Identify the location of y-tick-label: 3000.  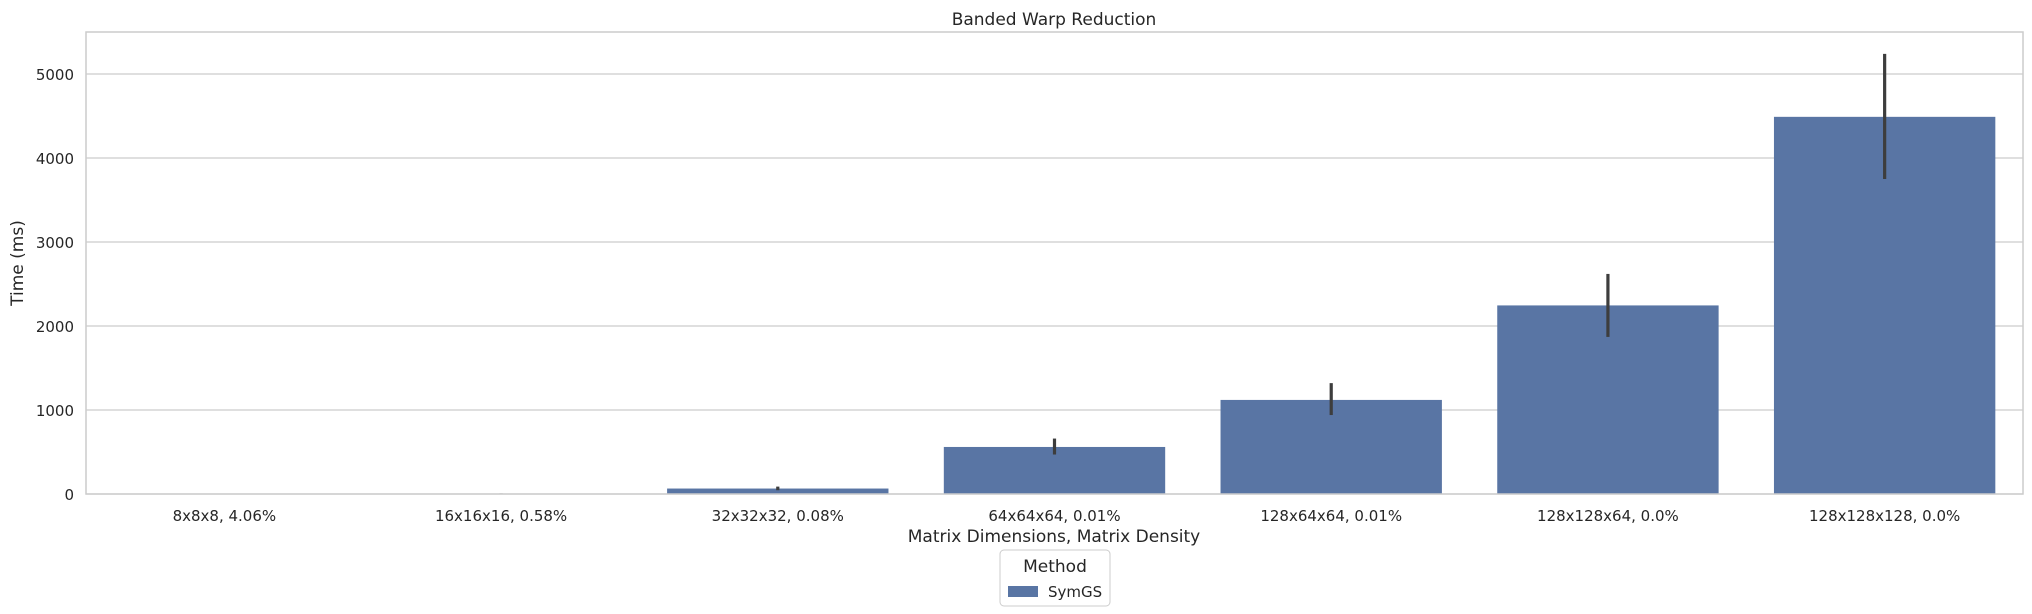
(55, 243).